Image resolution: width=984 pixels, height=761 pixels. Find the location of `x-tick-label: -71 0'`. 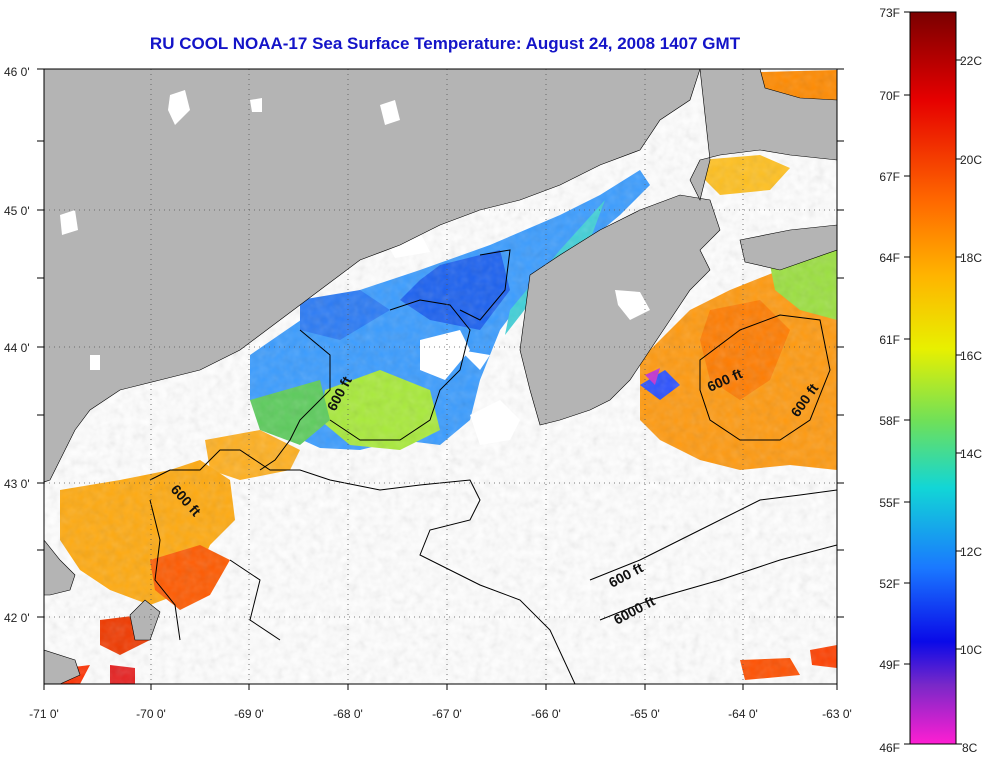

x-tick-label: -71 0' is located at coordinates (44, 714).